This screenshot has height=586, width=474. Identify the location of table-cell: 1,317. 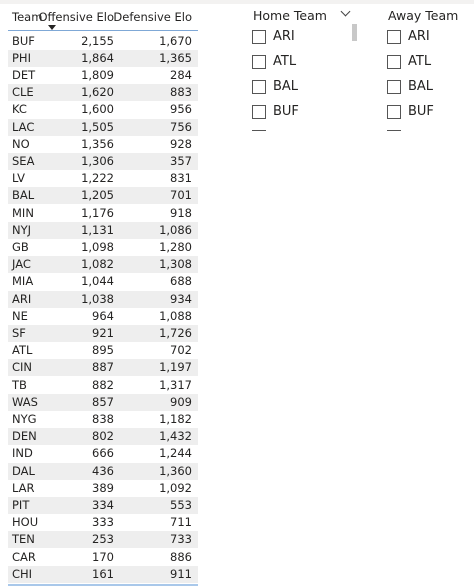
(175, 384).